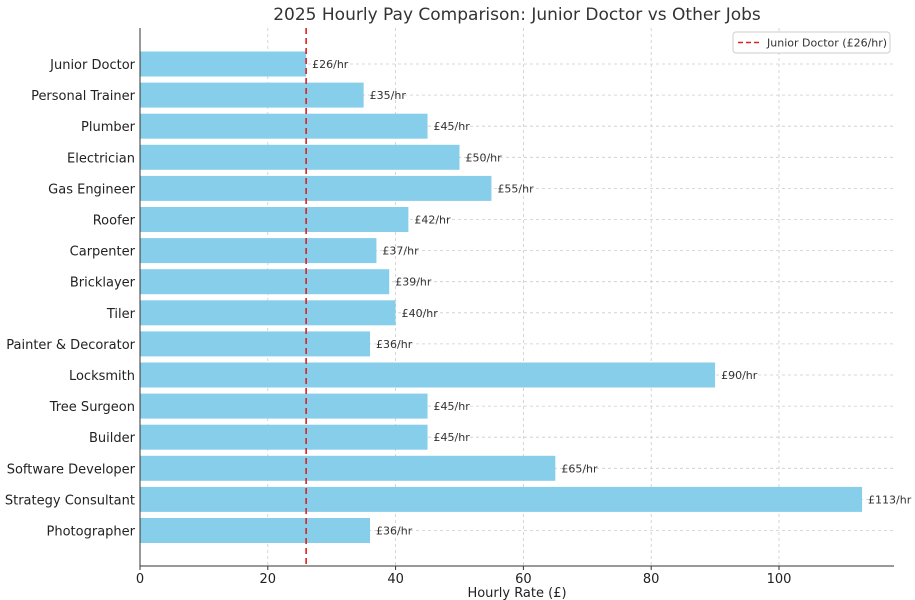 The width and height of the screenshot is (915, 600). What do you see at coordinates (112, 438) in the screenshot?
I see `category-label: Builder` at bounding box center [112, 438].